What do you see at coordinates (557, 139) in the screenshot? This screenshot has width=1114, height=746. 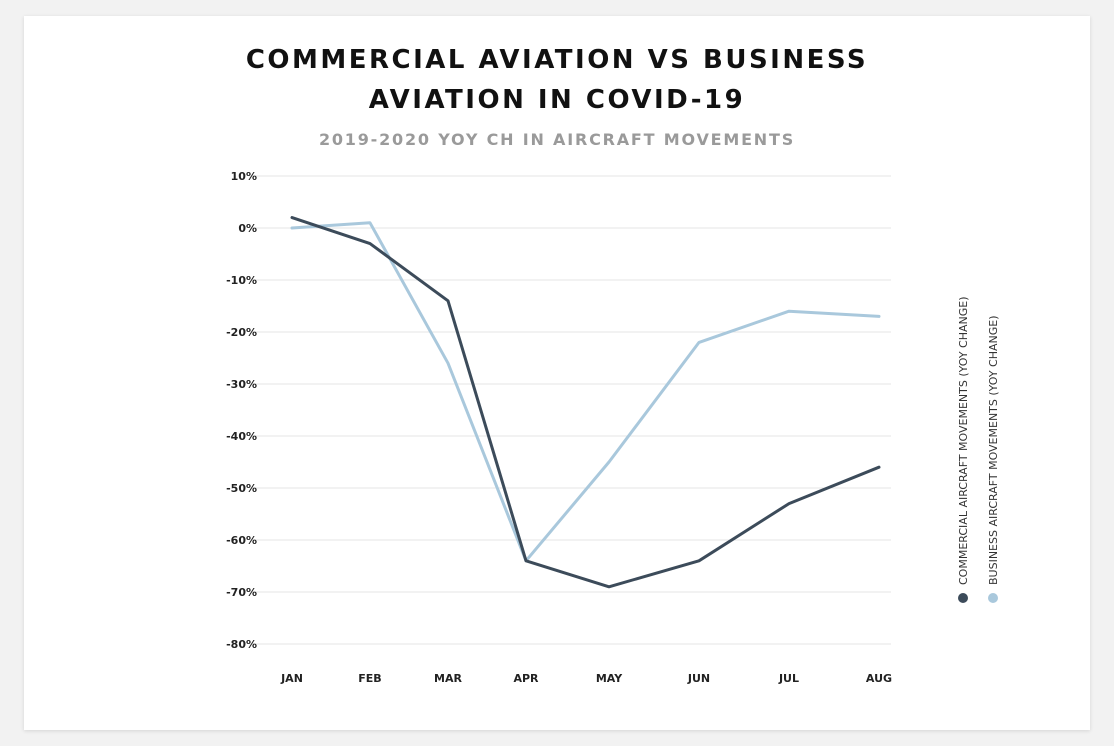 I see `chart-subtitle: 2019-2020 YOY CH IN AIRCRAFT MOVEMENTS` at bounding box center [557, 139].